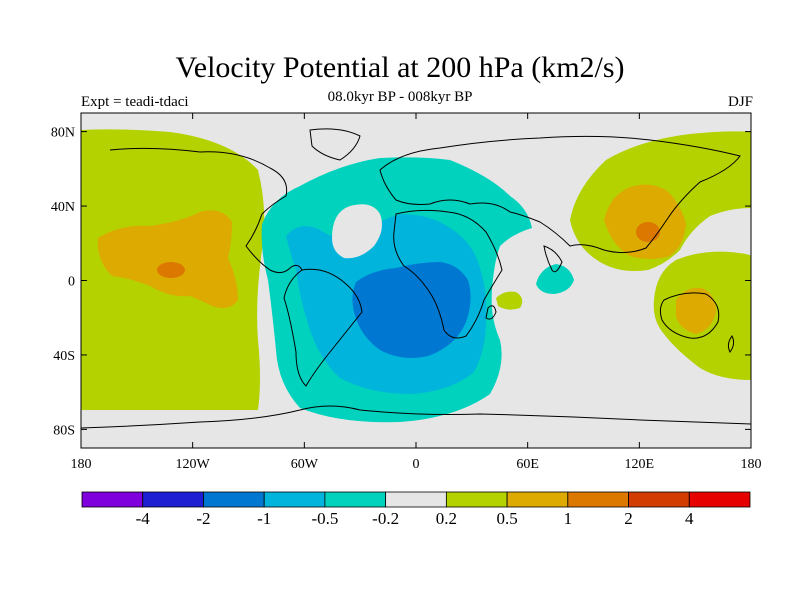 The image size is (800, 600). Describe the element at coordinates (731, 344) in the screenshot. I see `coastline-new-zealand` at that location.